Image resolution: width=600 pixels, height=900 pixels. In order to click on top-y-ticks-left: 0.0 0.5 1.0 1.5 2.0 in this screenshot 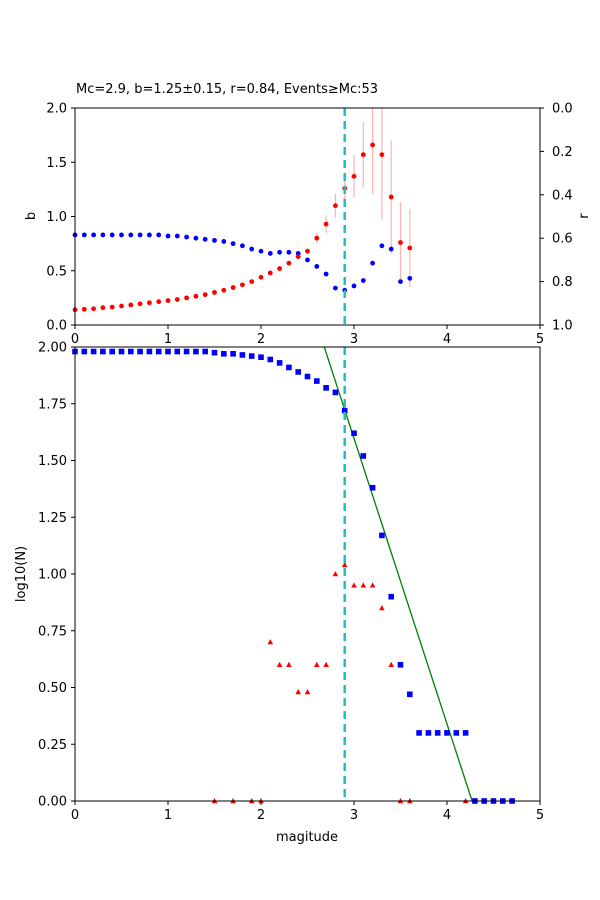, I will do `click(60, 218)`.